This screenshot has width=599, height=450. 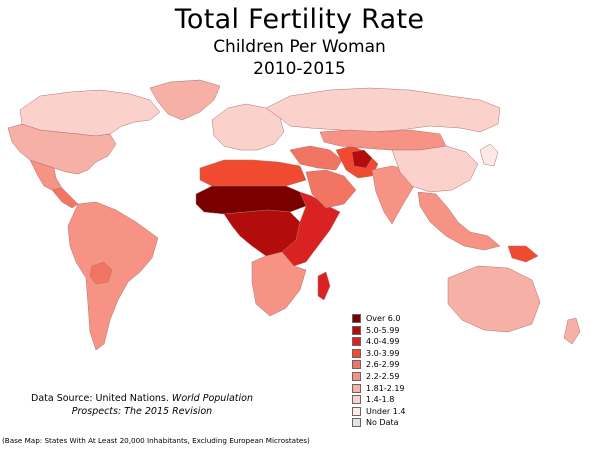 I want to click on legend-label: 2.2-2.59, so click(x=383, y=376).